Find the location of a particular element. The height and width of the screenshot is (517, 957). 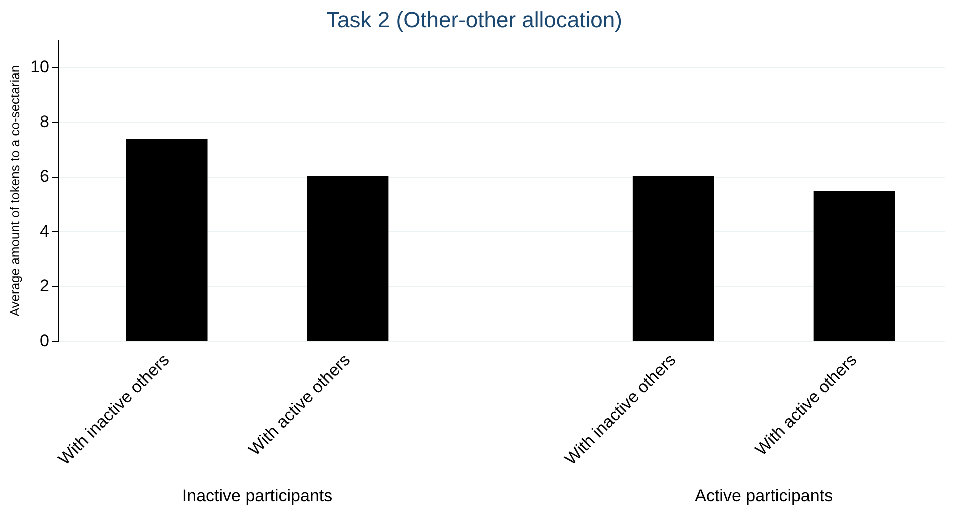

y-axis-title: Average amount of tokens to a co-sectarian is located at coordinates (14, 191).